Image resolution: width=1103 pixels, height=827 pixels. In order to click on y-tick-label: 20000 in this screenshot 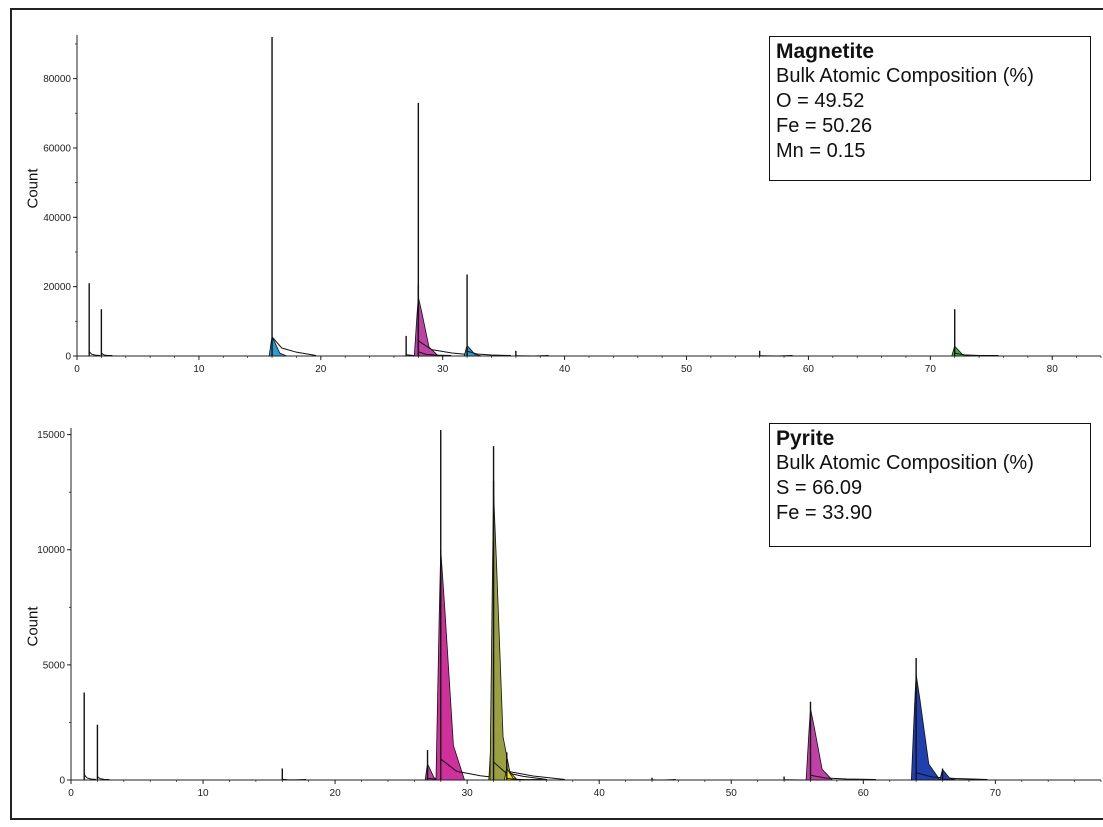, I will do `click(57, 287)`.